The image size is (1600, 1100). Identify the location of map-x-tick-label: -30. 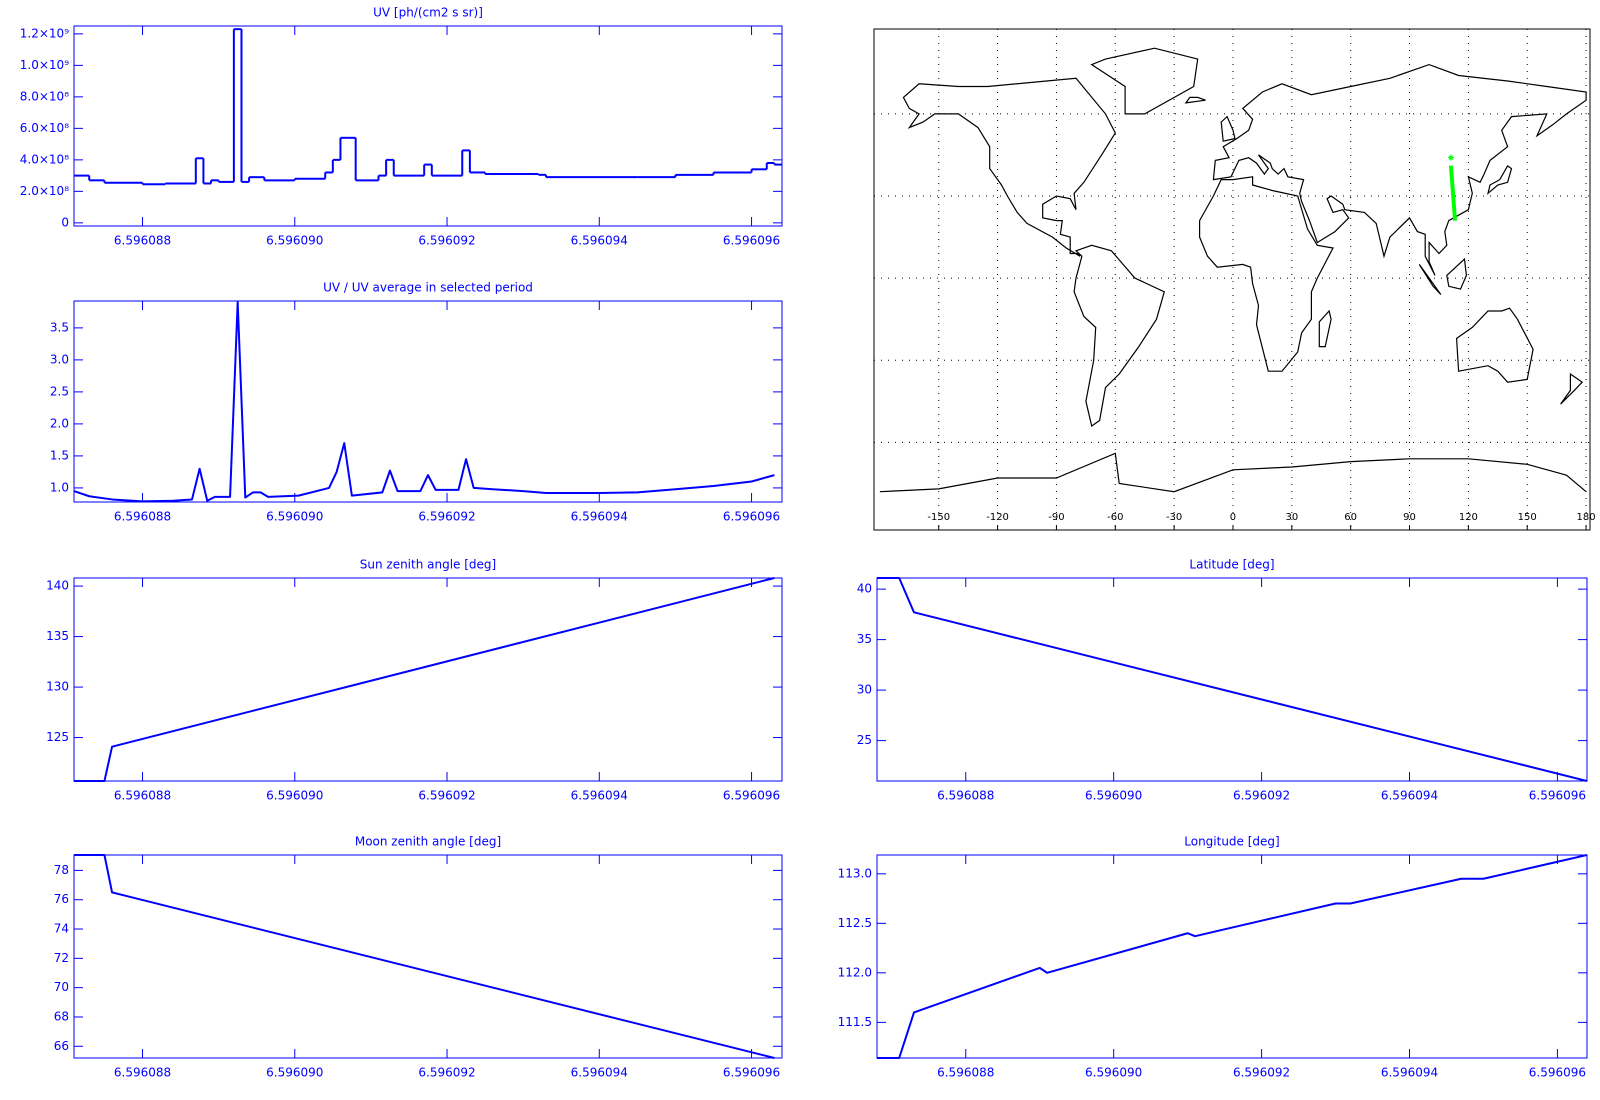
(1174, 517).